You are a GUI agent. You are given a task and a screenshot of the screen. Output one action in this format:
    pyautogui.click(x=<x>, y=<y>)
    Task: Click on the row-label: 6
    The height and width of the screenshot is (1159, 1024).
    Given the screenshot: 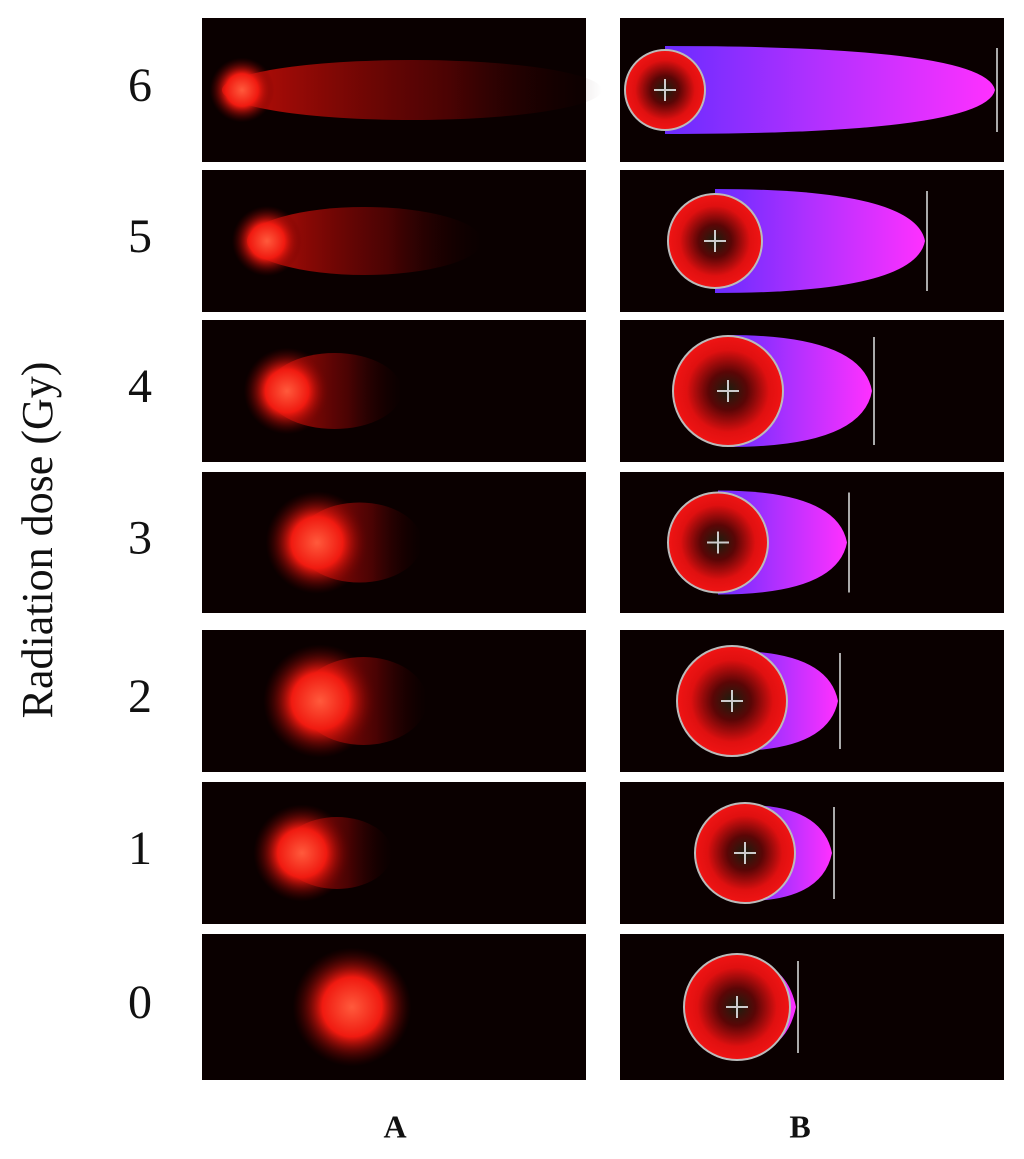 What is the action you would take?
    pyautogui.click(x=140, y=85)
    